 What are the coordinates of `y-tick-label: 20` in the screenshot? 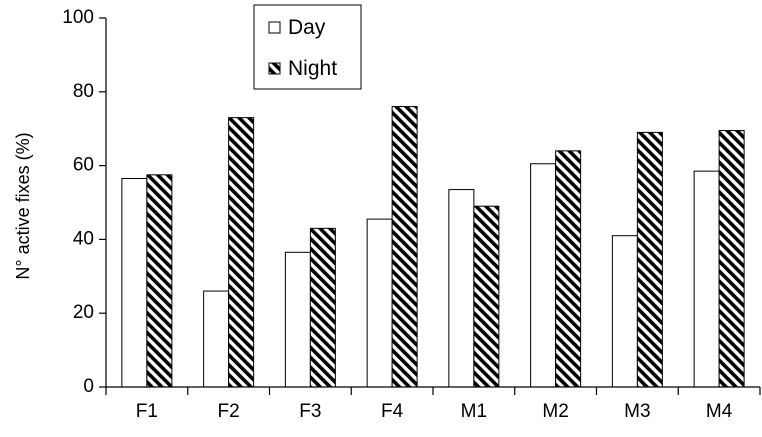 It's located at (83, 312).